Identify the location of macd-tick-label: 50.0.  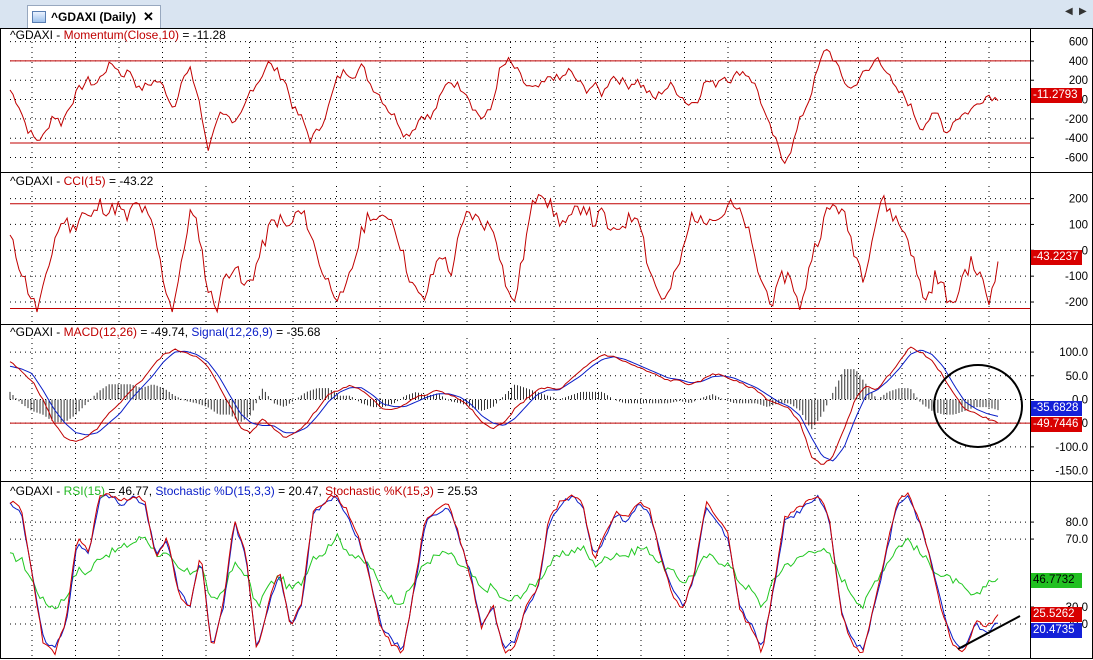
(1077, 377).